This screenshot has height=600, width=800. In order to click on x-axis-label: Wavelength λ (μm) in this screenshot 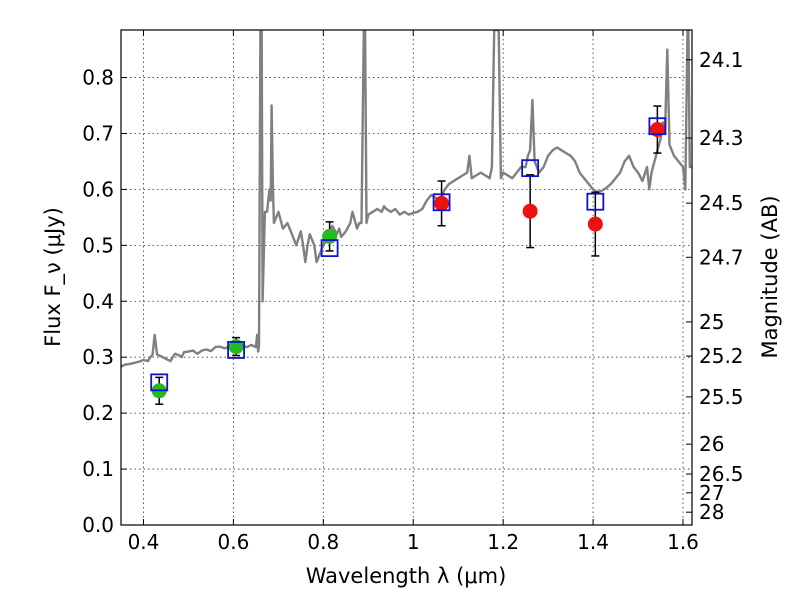, I will do `click(406, 576)`.